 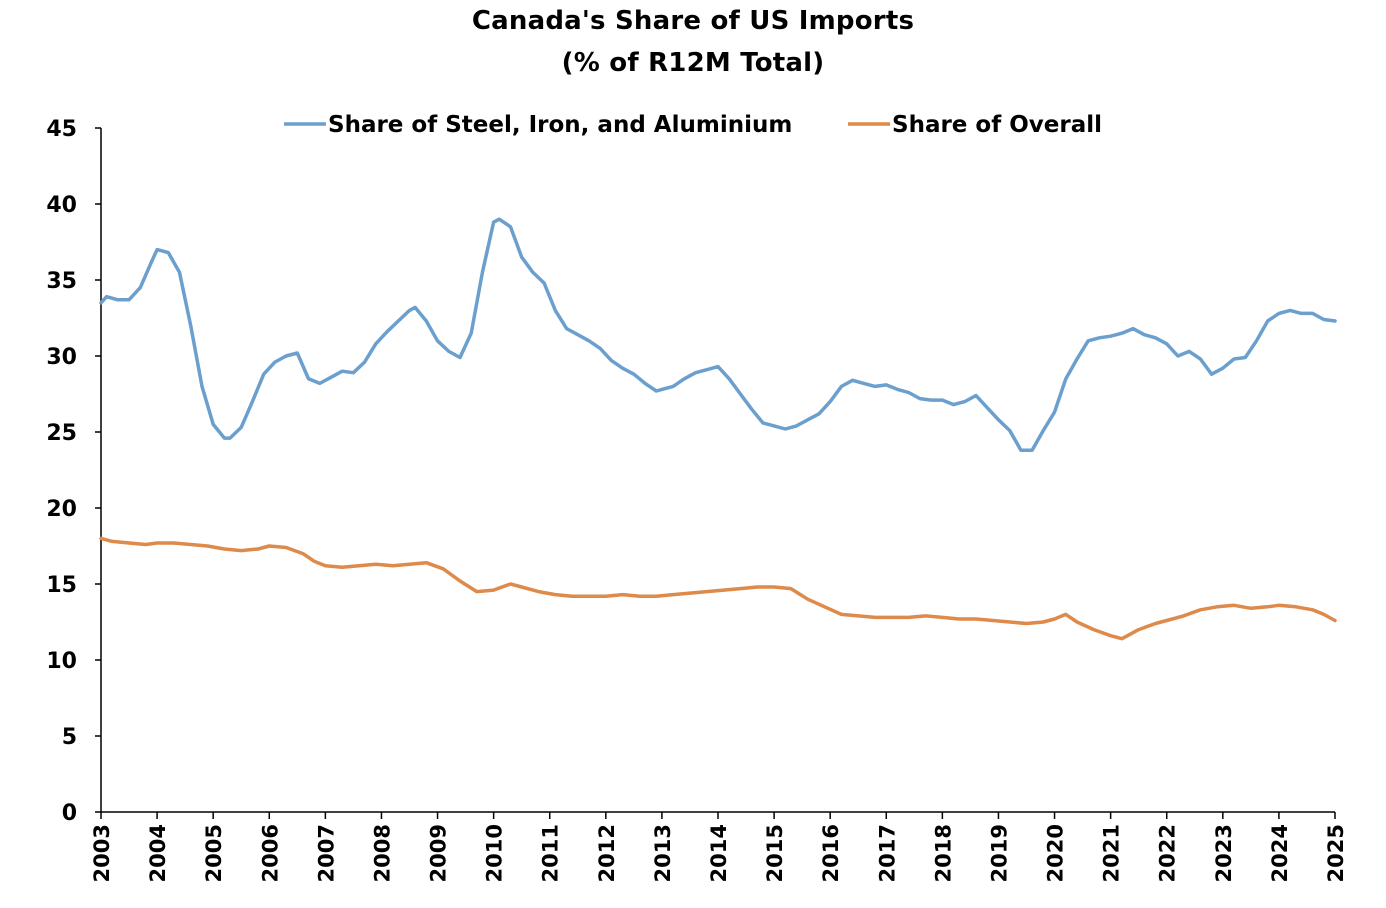 I want to click on x-tick-label: 2006, so click(x=270, y=853).